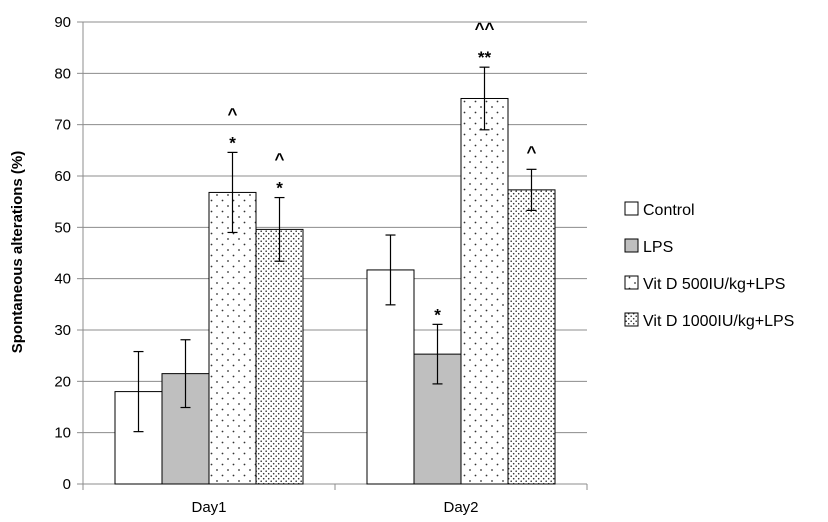  I want to click on y-tick-label: 60, so click(62, 176).